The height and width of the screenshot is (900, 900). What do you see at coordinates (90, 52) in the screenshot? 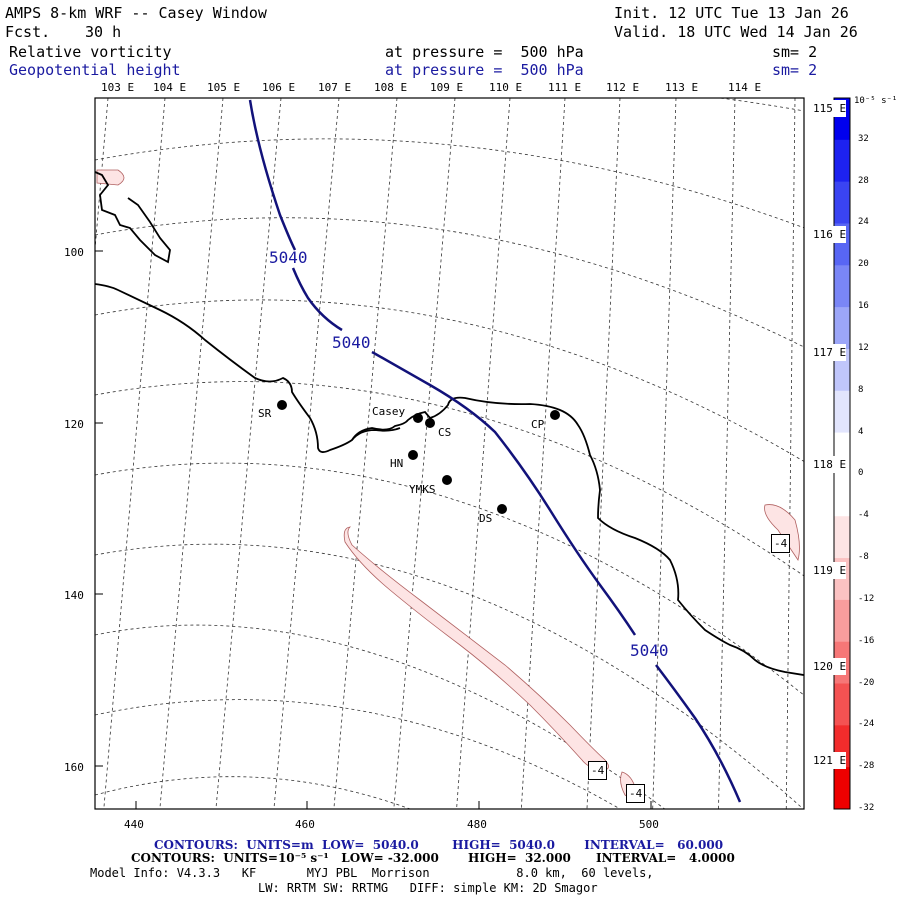
I see `field1-name: Relative vorticity` at bounding box center [90, 52].